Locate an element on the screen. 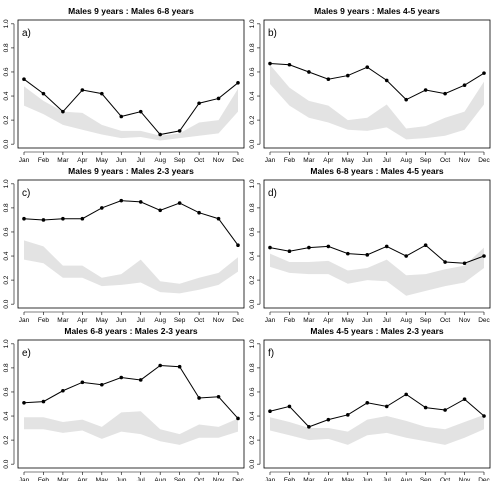 The width and height of the screenshot is (500, 481). panel-title: Males 9 years : Males 6-8 years is located at coordinates (131, 11).